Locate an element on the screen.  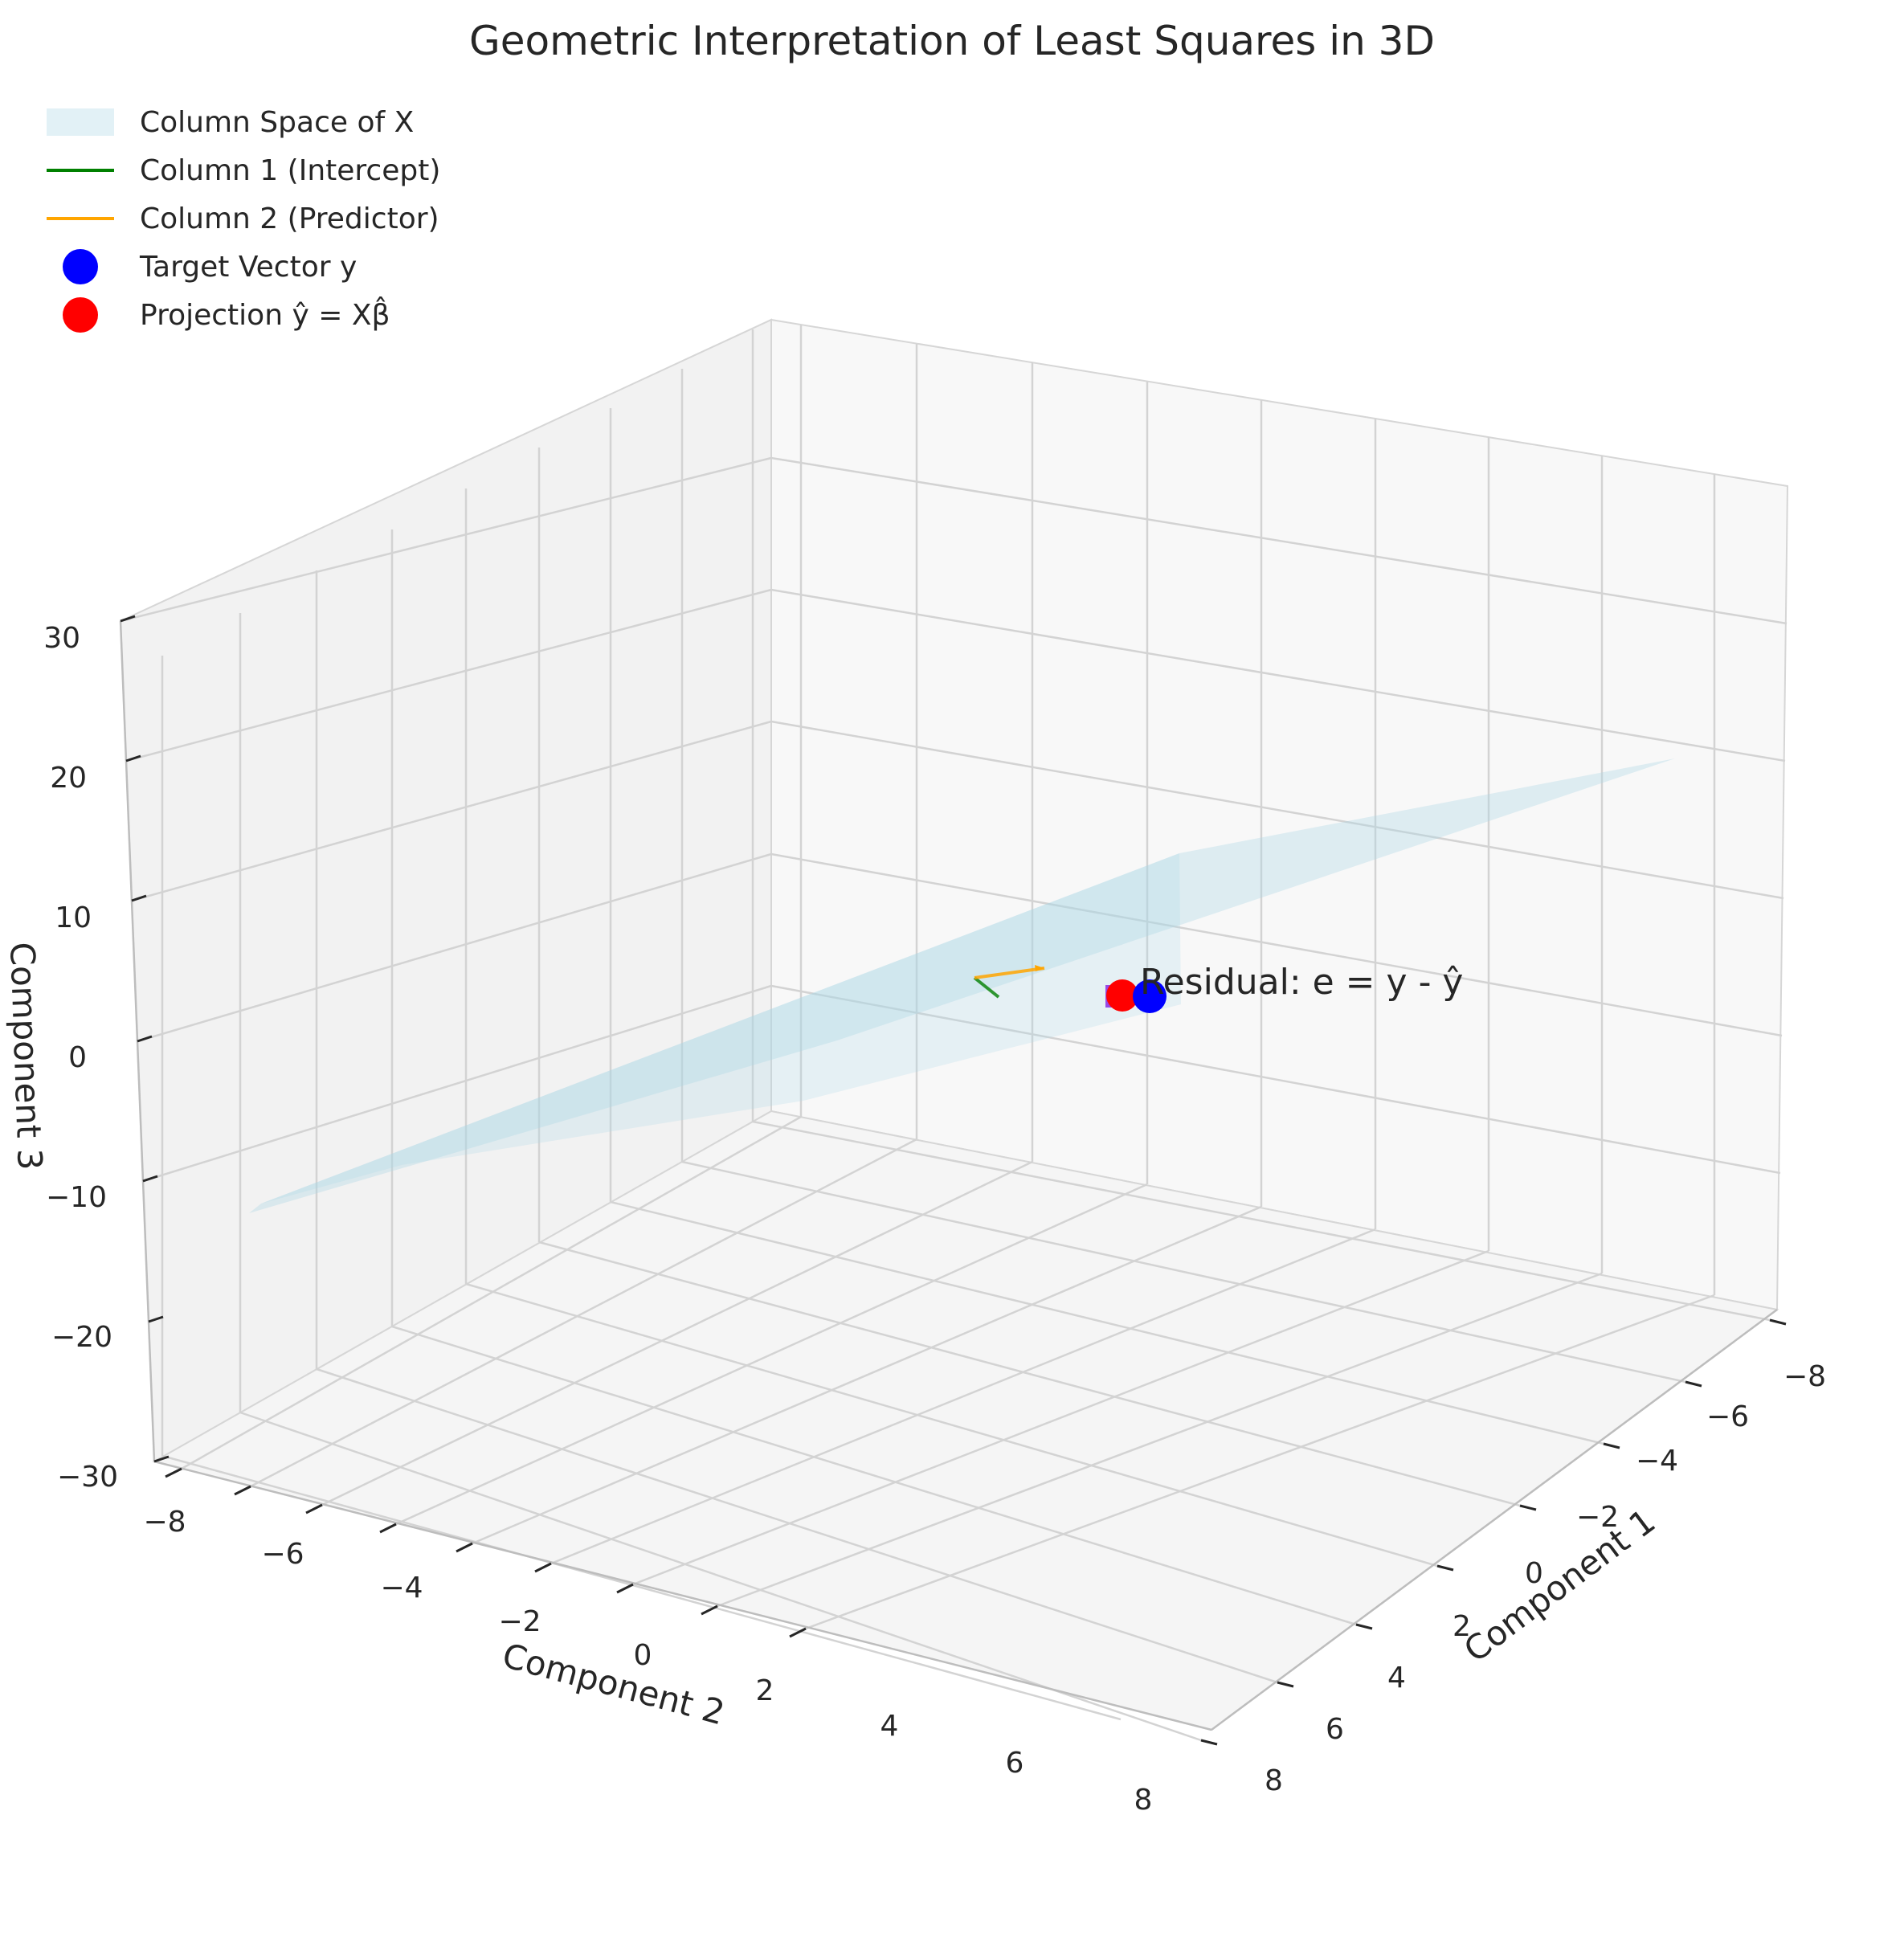
z-tick-label: 0 is located at coordinates (77, 1057).